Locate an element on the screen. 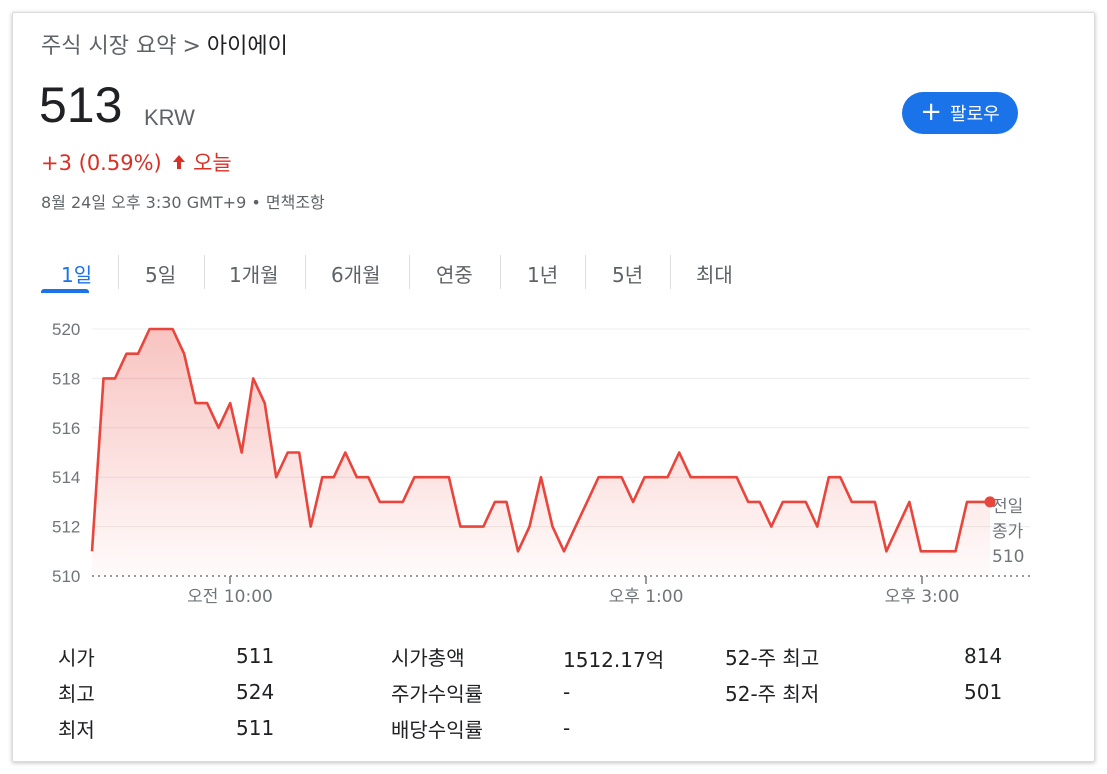 This screenshot has width=1107, height=774. price-change: +3 (0.59%) 오늘 is located at coordinates (136, 162).